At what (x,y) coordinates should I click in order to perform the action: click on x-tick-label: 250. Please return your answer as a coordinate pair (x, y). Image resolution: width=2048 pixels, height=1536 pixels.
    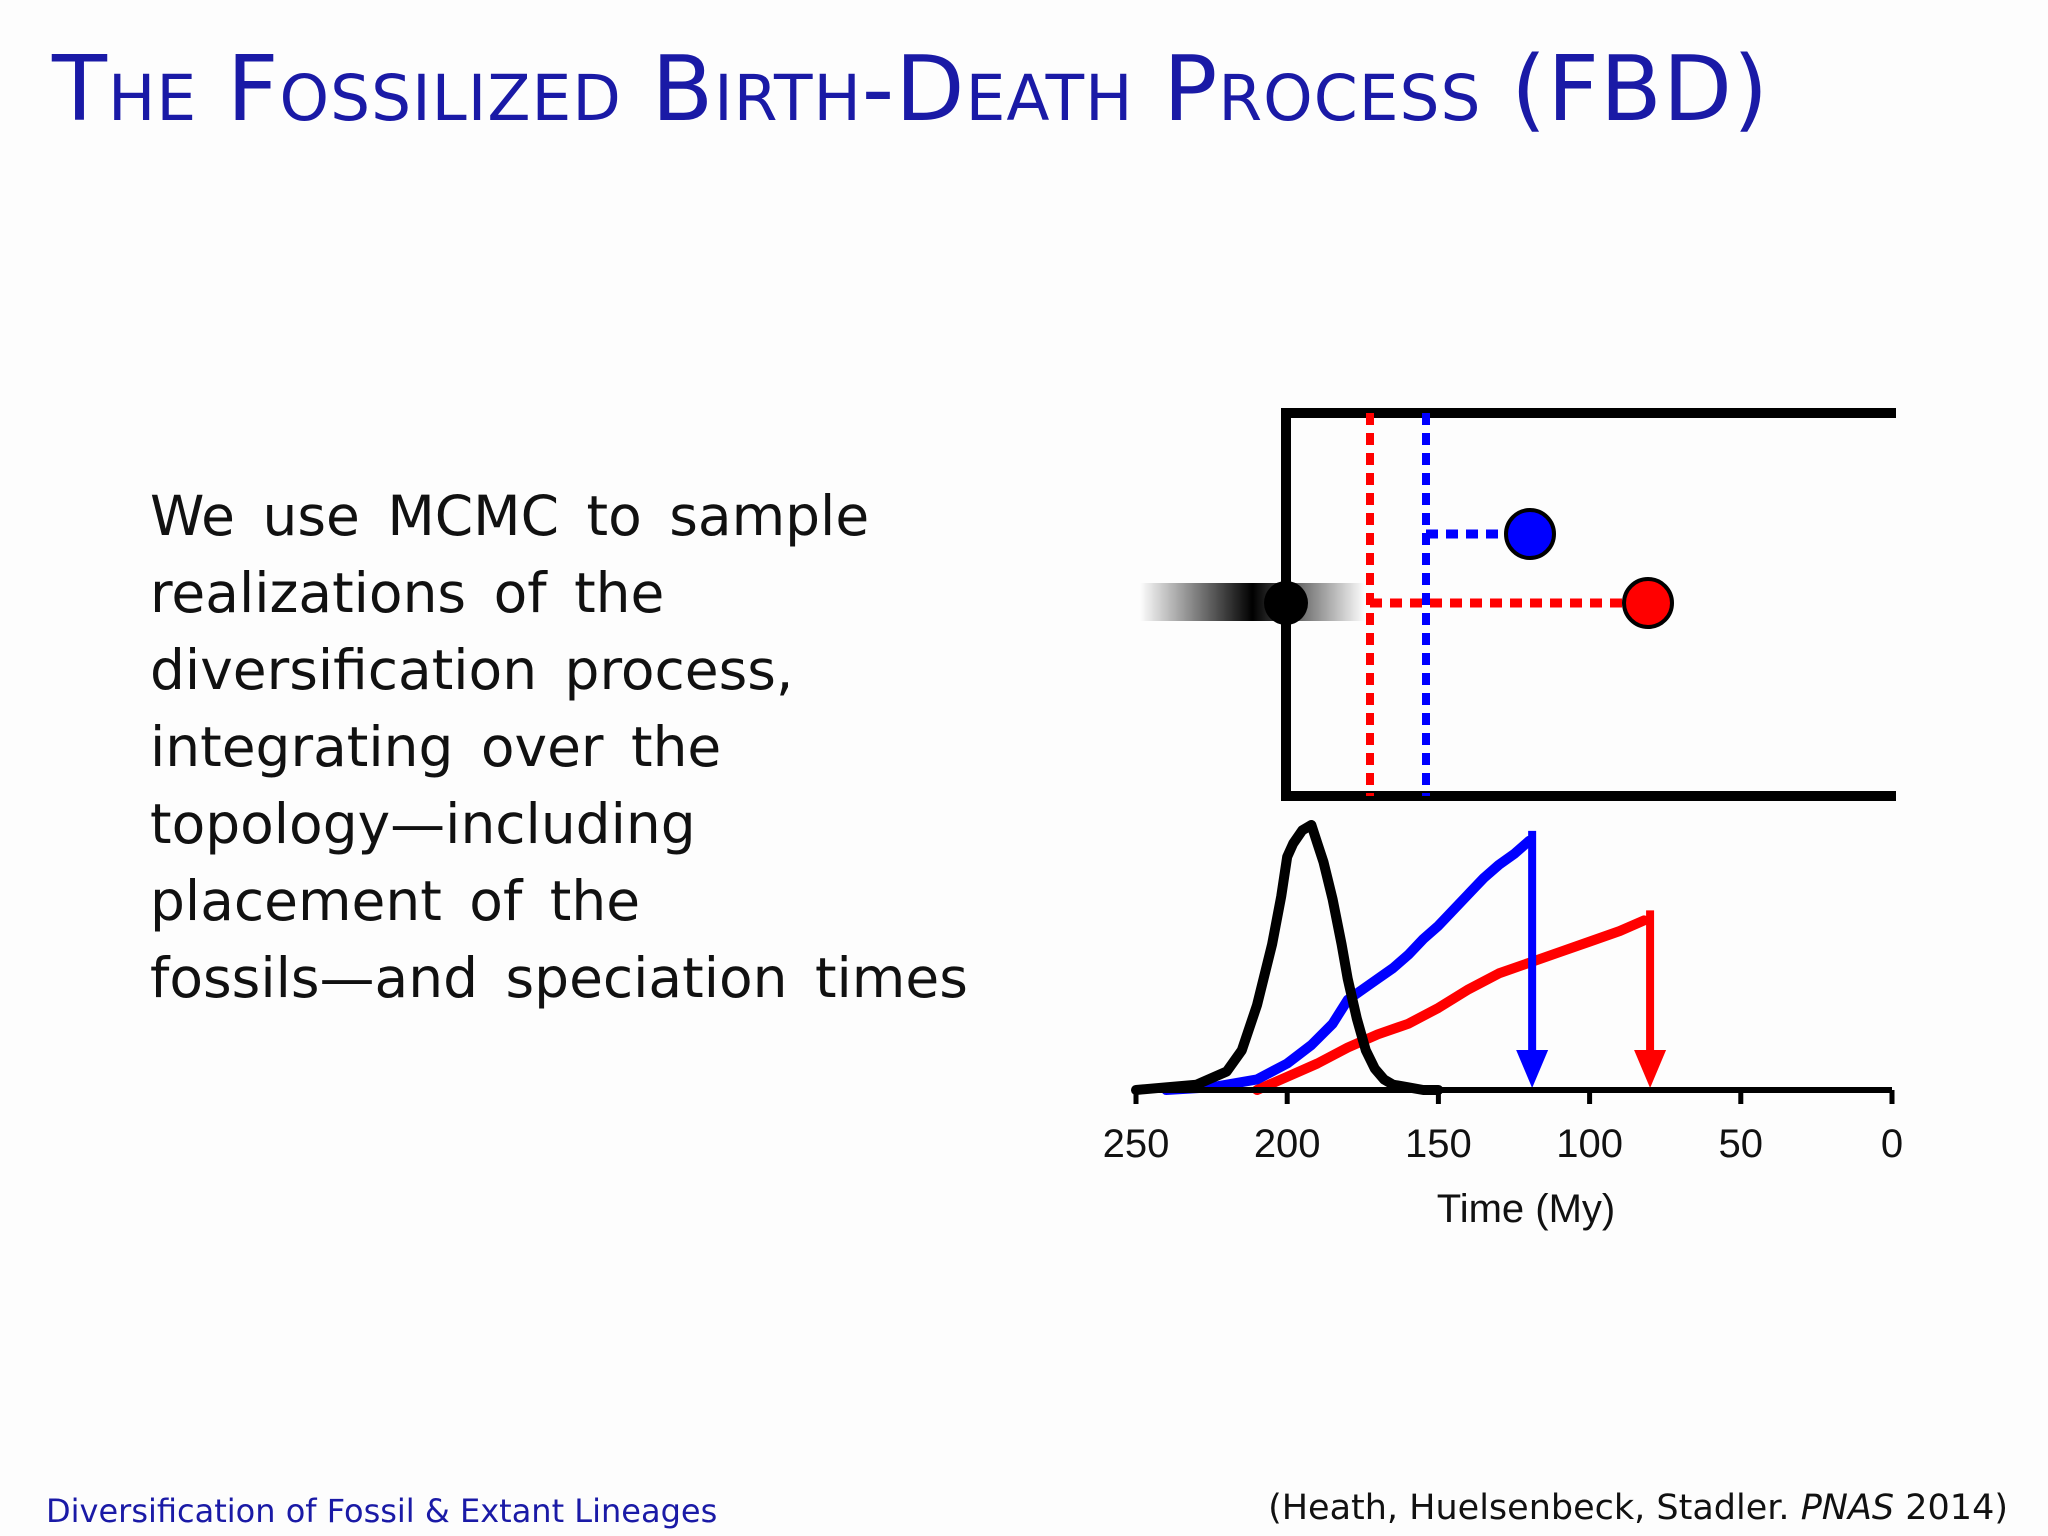
    Looking at the image, I should click on (1136, 1144).